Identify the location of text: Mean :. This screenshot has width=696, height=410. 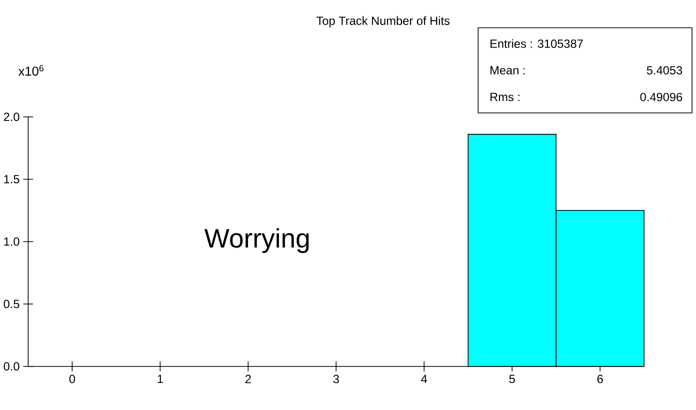
(507, 70).